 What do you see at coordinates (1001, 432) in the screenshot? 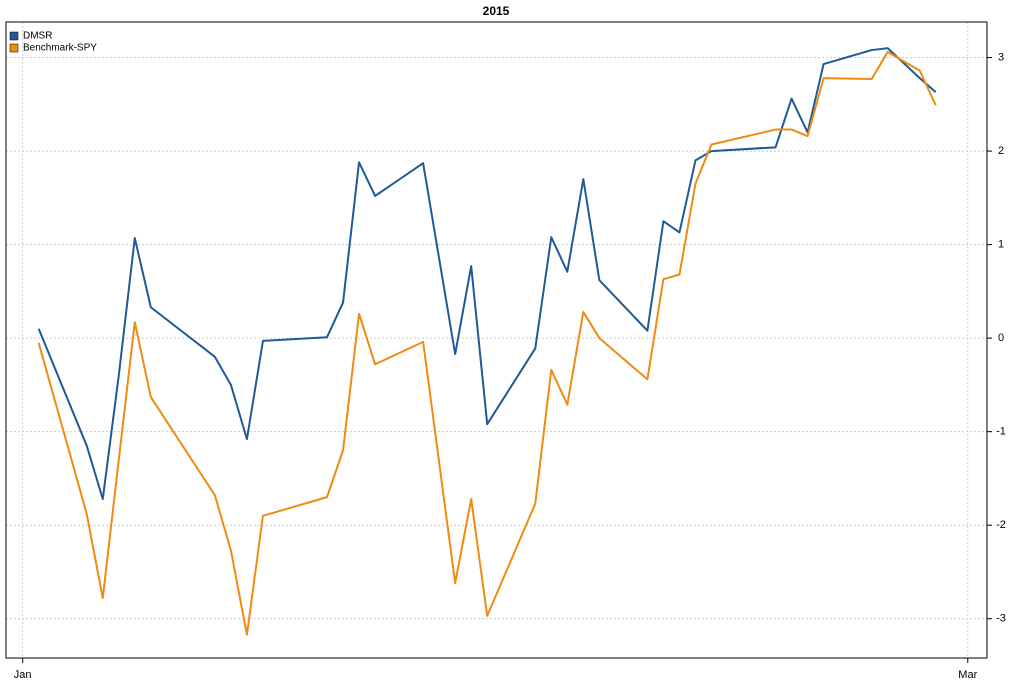
I see `y-tick-label: -1` at bounding box center [1001, 432].